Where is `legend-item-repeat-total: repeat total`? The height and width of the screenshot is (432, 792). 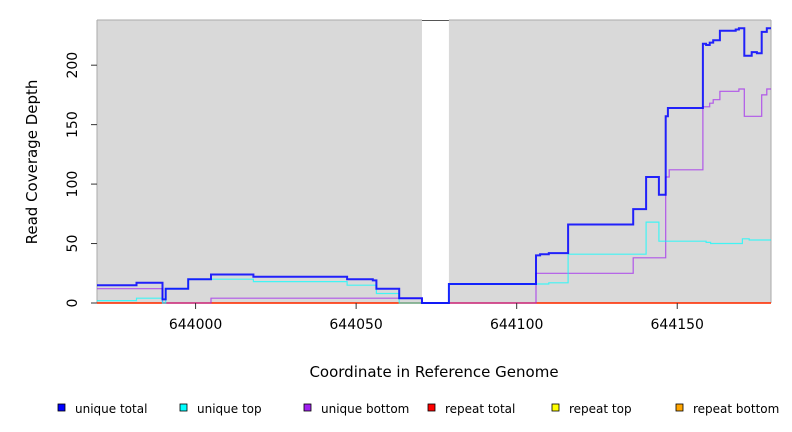 legend-item-repeat-total: repeat total is located at coordinates (471, 409).